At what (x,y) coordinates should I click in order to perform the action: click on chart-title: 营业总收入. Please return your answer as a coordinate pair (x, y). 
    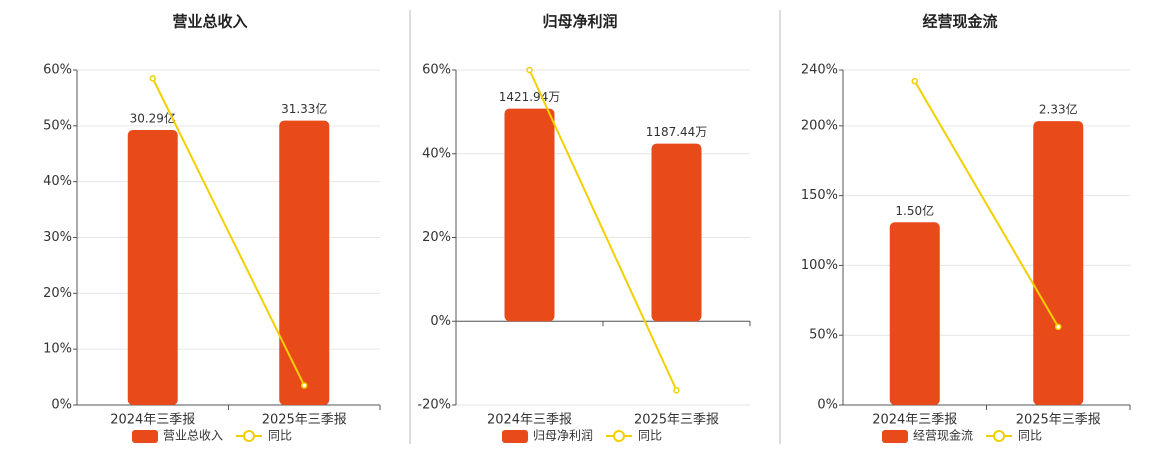
    Looking at the image, I should click on (209, 22).